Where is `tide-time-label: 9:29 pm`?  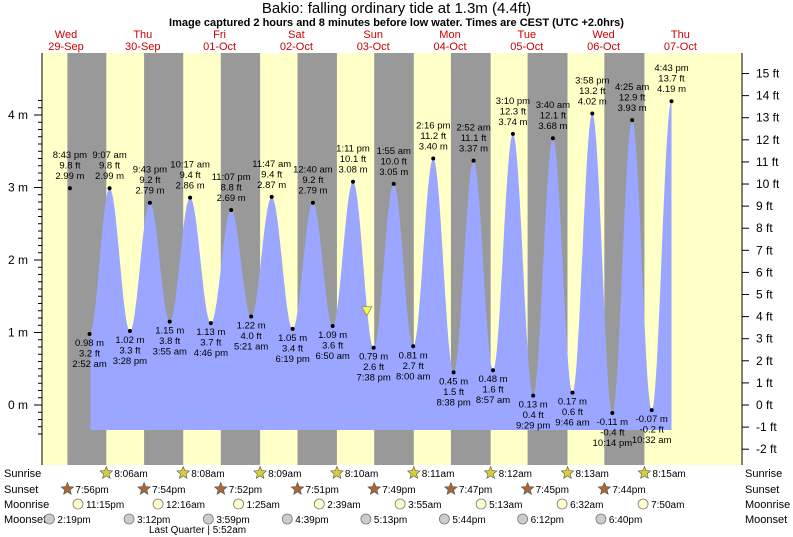 tide-time-label: 9:29 pm is located at coordinates (533, 426).